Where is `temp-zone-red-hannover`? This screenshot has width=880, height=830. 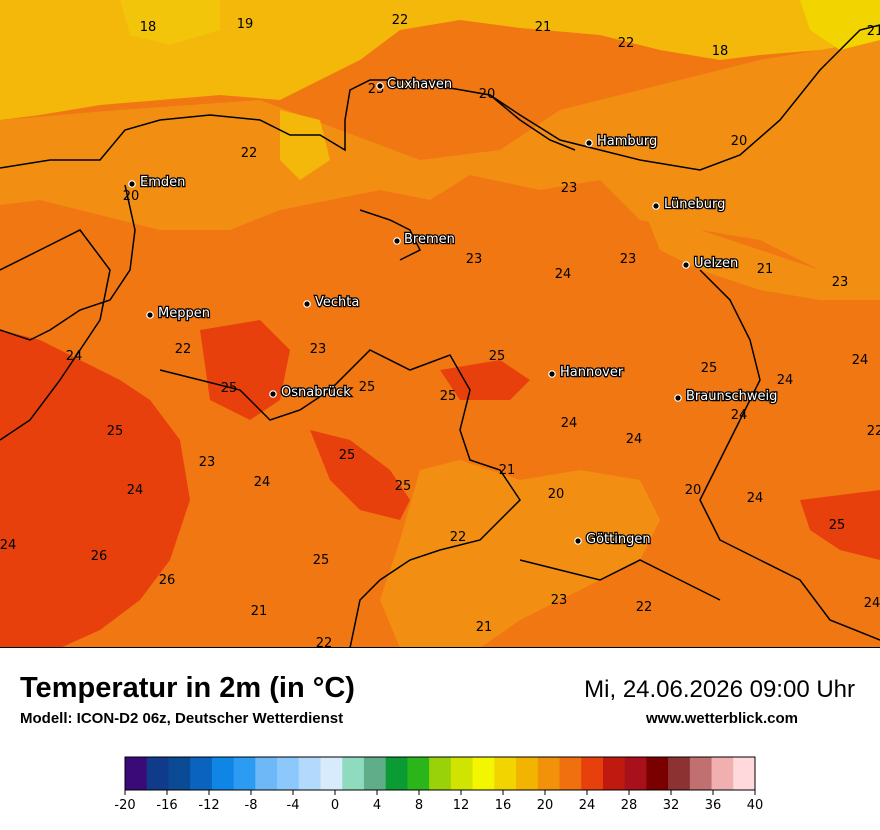
temp-zone-red-hannover is located at coordinates (485, 380).